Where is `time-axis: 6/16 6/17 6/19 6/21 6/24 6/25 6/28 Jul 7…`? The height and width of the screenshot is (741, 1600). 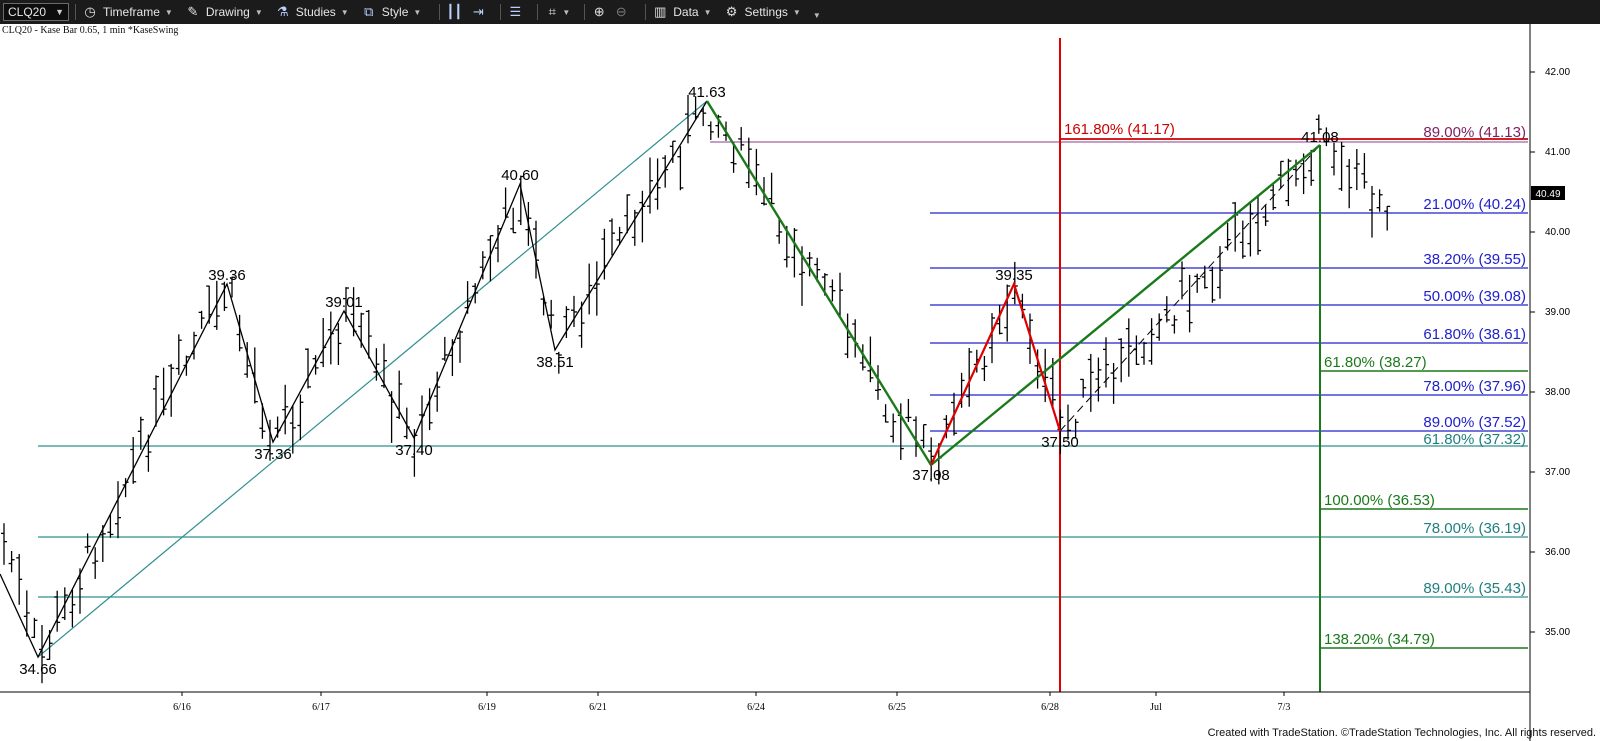 time-axis: 6/16 6/17 6/19 6/21 6/24 6/25 6/28 Jul 7… is located at coordinates (731, 702).